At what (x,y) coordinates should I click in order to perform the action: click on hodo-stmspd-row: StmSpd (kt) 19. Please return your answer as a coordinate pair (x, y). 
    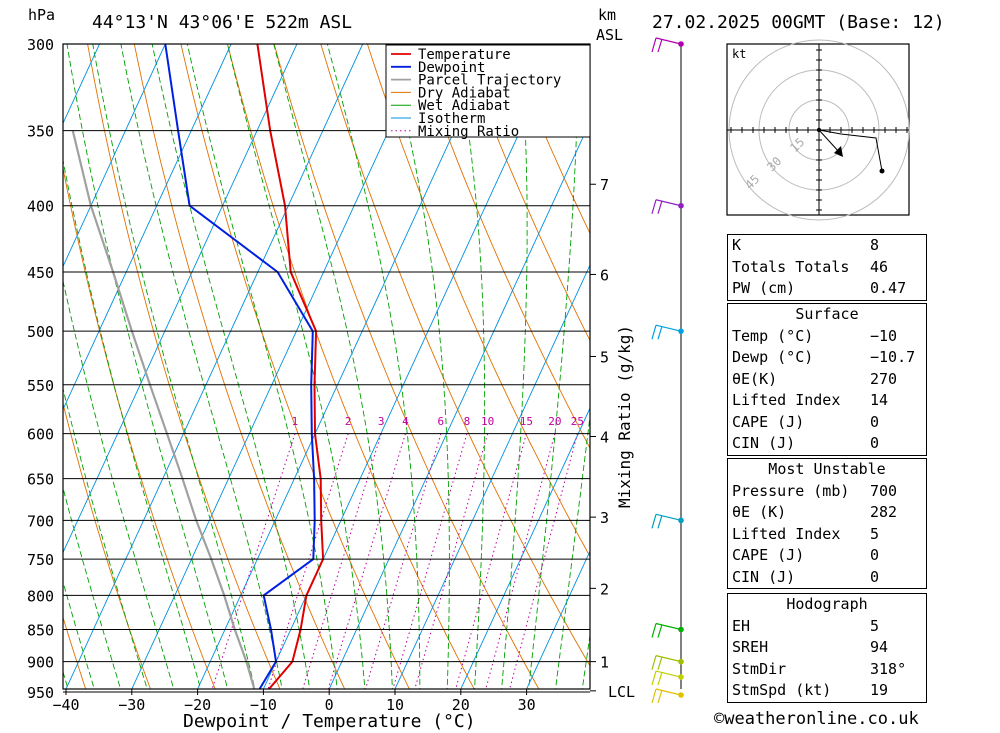
    Looking at the image, I should click on (810, 690).